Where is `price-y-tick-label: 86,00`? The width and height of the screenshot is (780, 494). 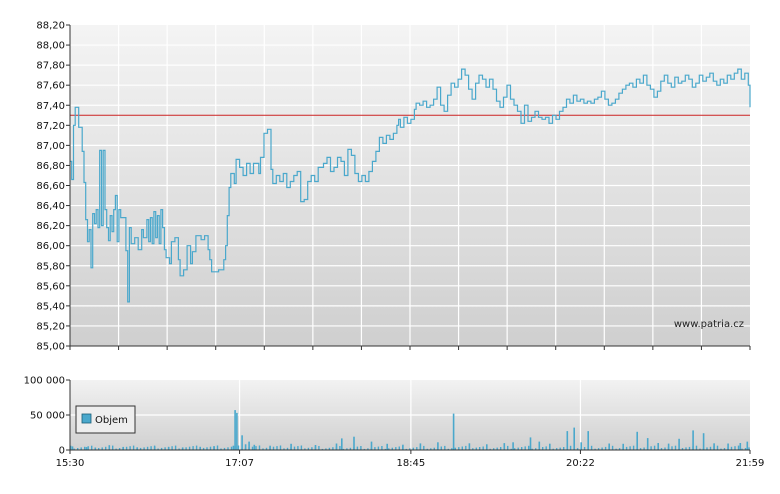
price-y-tick-label: 86,00 is located at coordinates (50, 246).